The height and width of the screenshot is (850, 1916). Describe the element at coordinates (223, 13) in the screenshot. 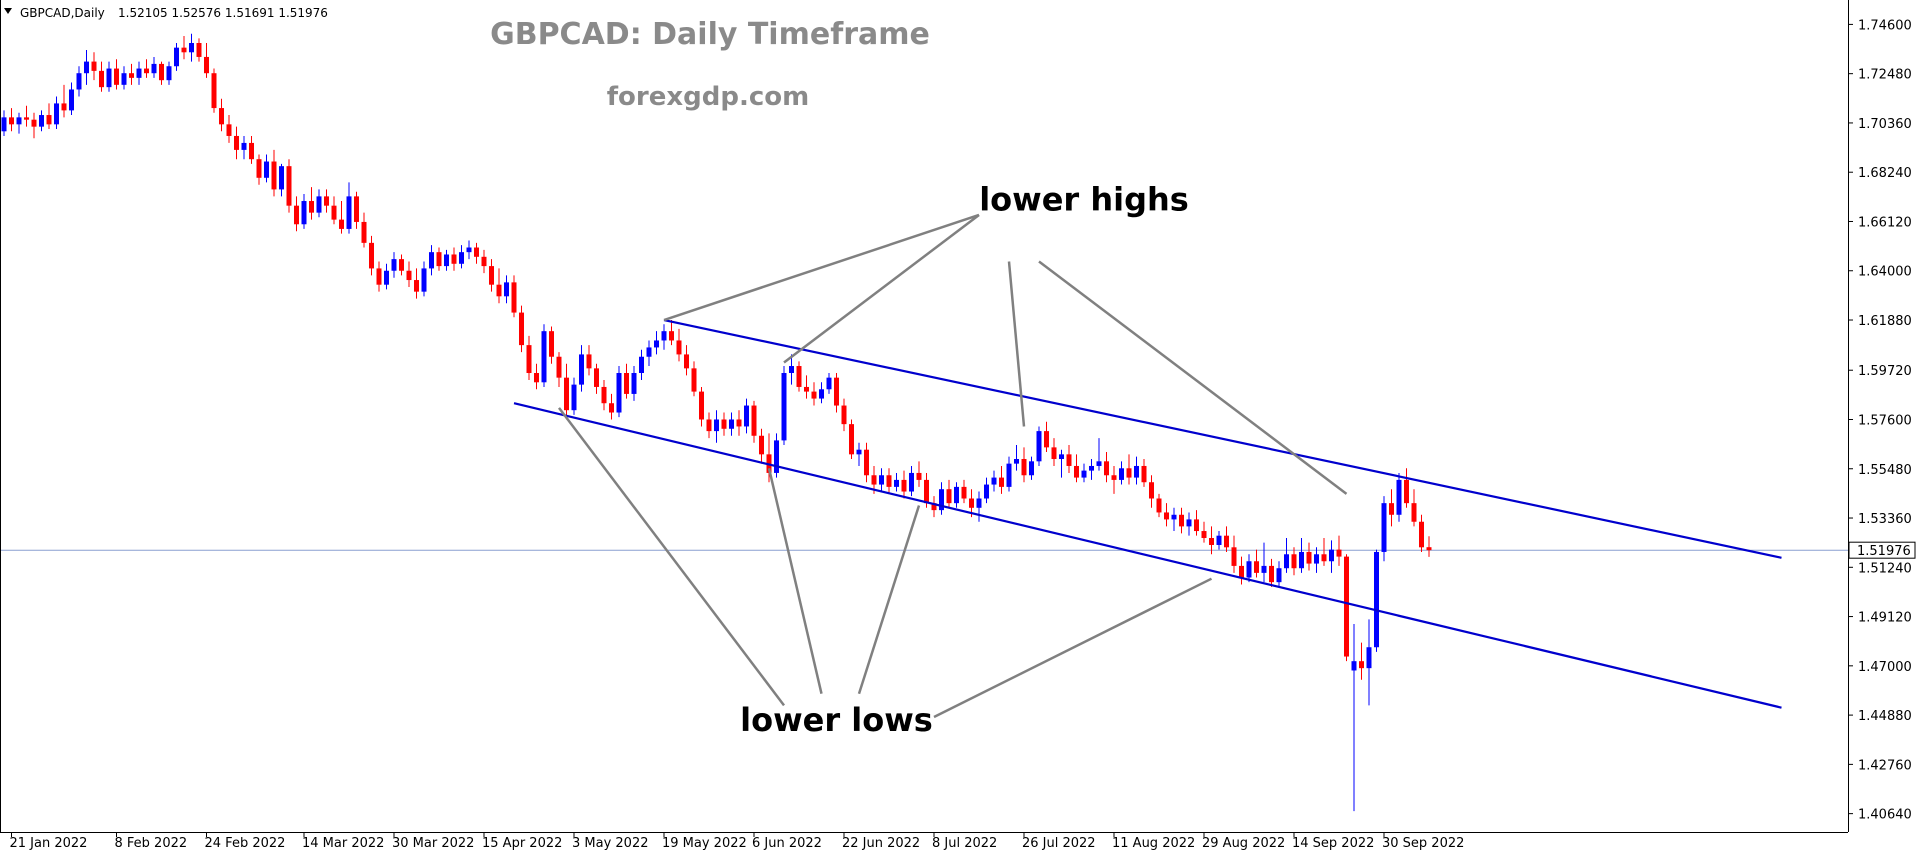

I see `ohlc-values: 1.52105 1.52576 1.51691 1.51976` at that location.